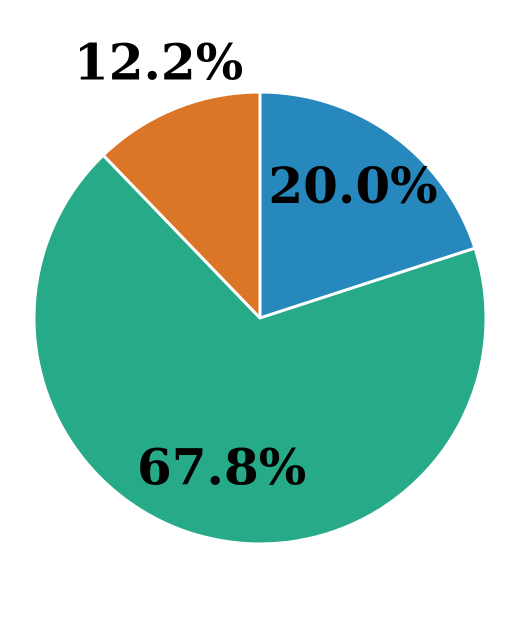 This screenshot has height=636, width=519. What do you see at coordinates (221, 466) in the screenshot?
I see `data-label: 67.8%` at bounding box center [221, 466].